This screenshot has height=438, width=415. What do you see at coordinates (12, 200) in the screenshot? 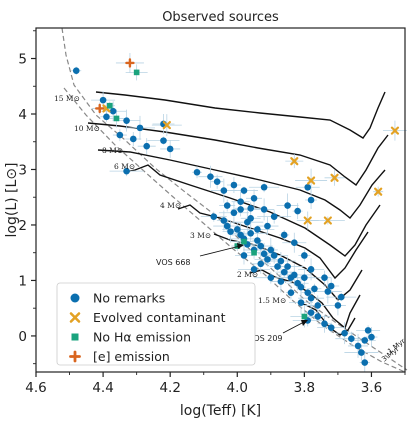
I see `y-axis-label: log(L) [L⊙]` at bounding box center [12, 200].